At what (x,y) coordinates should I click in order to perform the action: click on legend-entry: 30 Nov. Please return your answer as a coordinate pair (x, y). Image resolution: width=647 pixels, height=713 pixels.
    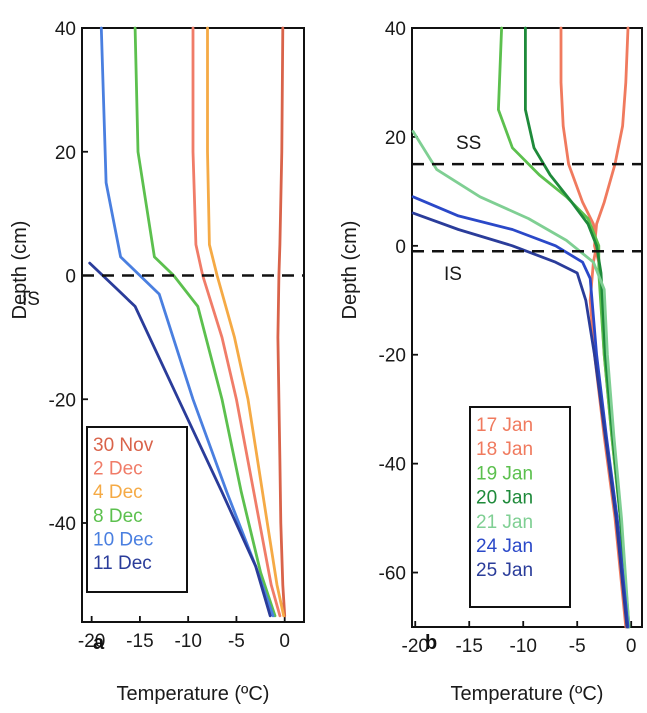
    Looking at the image, I should click on (123, 445).